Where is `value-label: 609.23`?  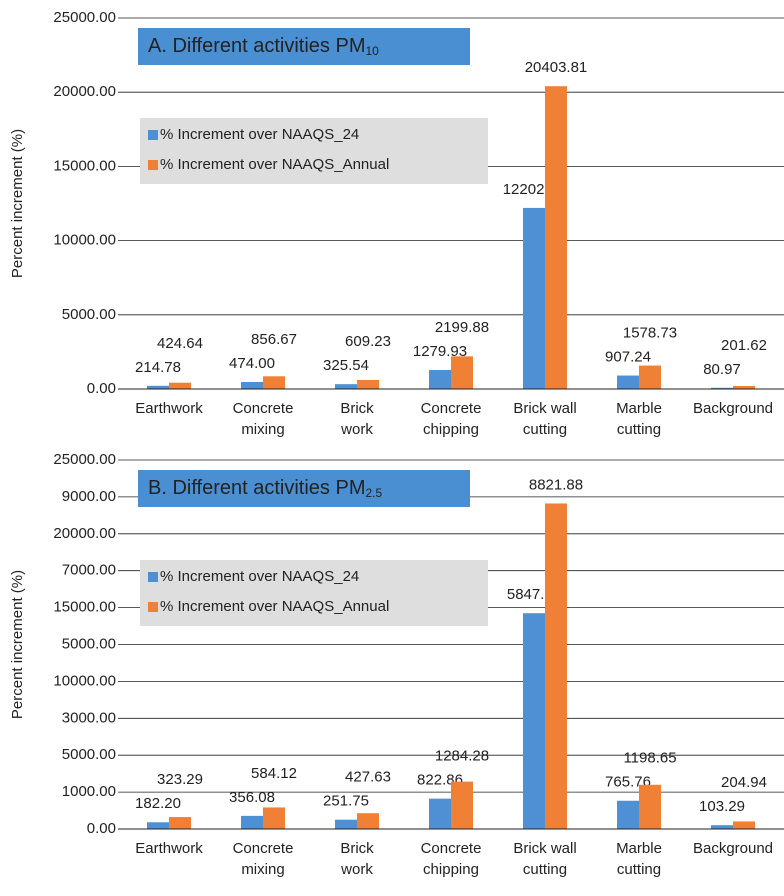 value-label: 609.23 is located at coordinates (368, 341).